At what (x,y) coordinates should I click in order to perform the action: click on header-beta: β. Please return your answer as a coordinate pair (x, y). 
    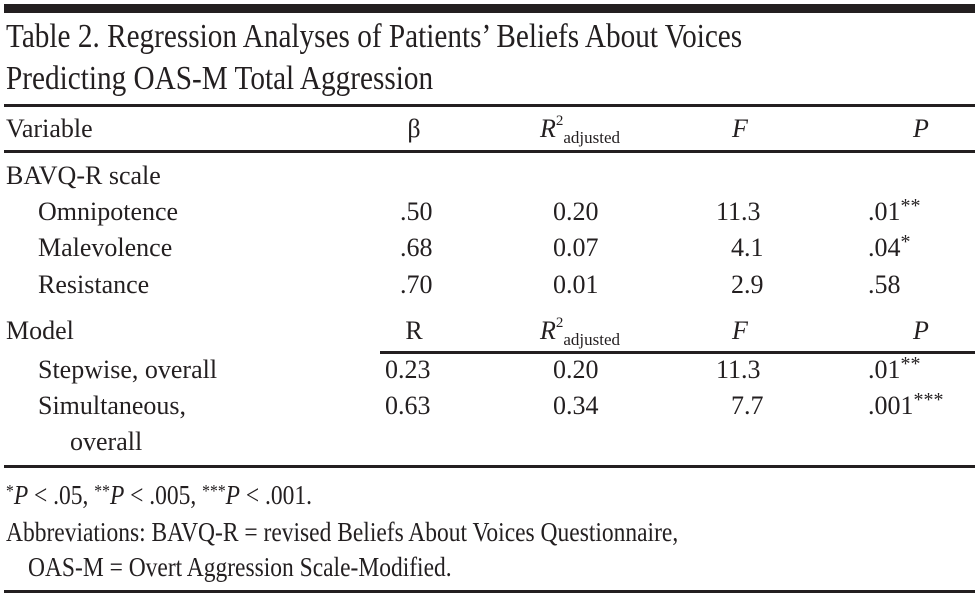
    Looking at the image, I should click on (414, 128).